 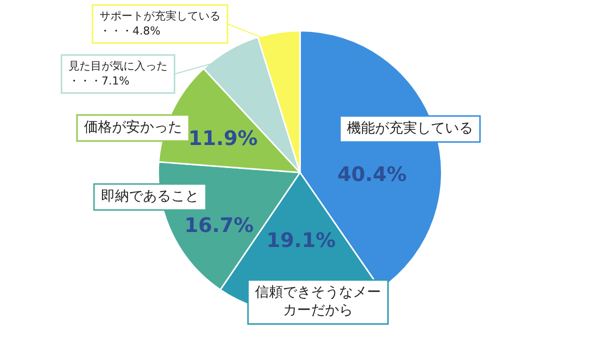 What do you see at coordinates (318, 301) in the screenshot?
I see `slice-label: 信頼できそうなメーカーだから` at bounding box center [318, 301].